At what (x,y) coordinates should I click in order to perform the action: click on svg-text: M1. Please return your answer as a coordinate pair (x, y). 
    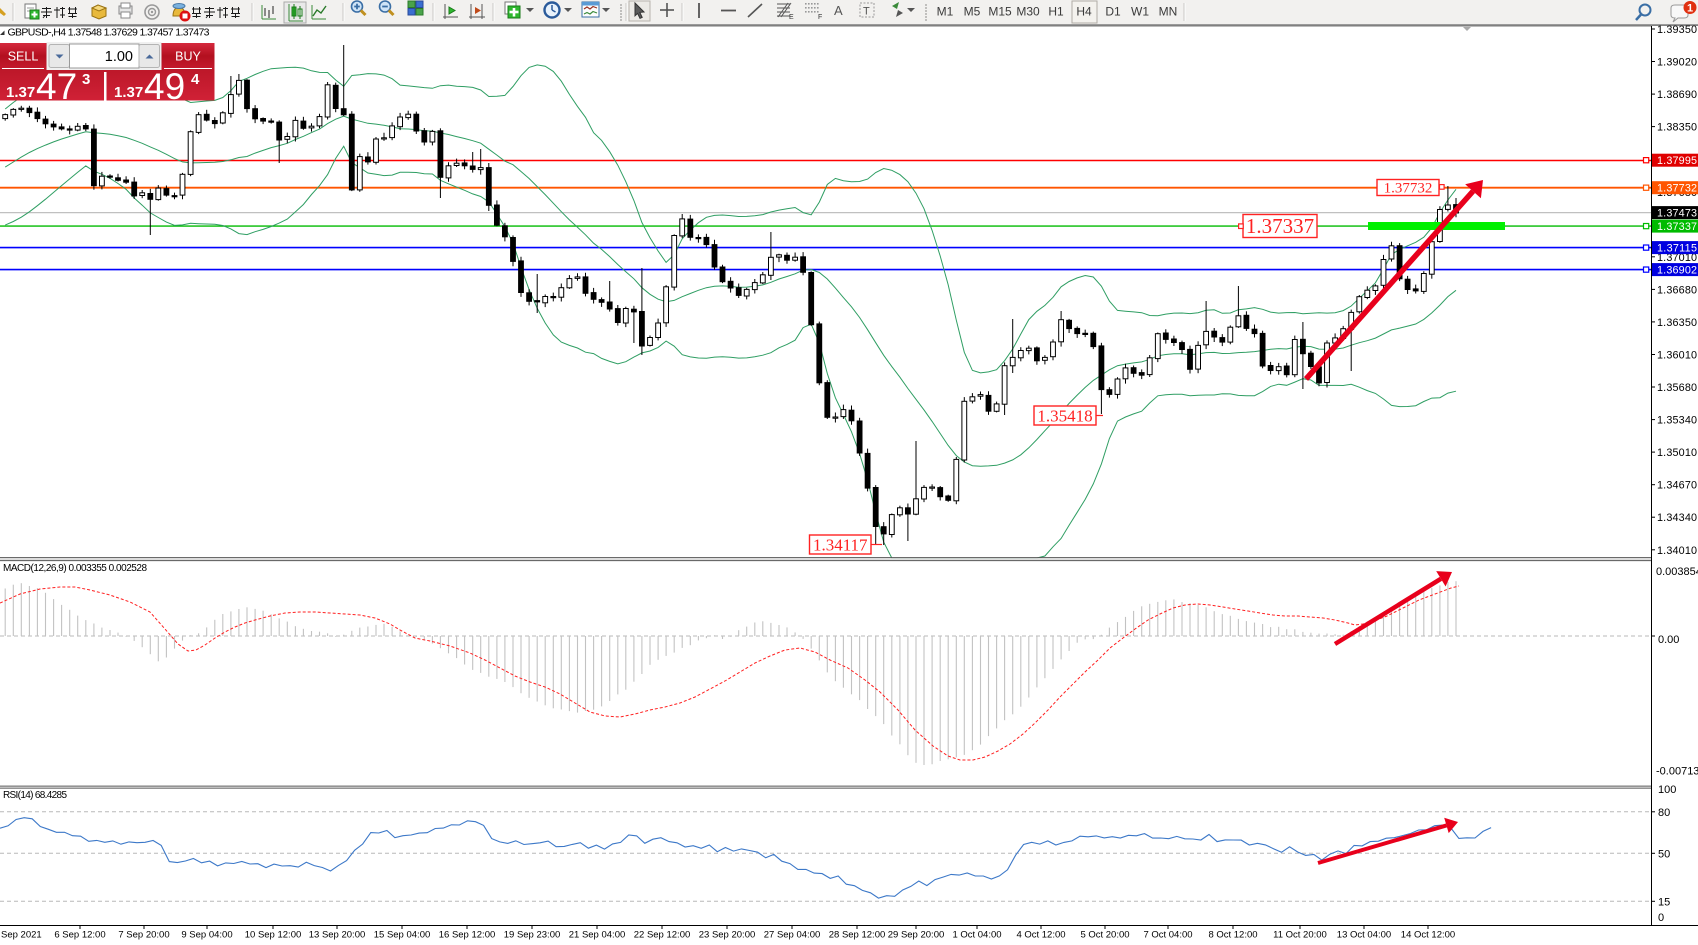
    Looking at the image, I should click on (945, 12).